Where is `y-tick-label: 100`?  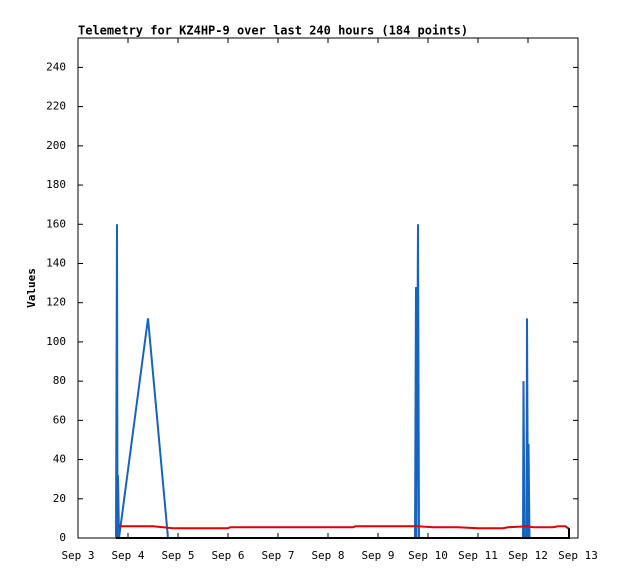
y-tick-label: 100 is located at coordinates (56, 341).